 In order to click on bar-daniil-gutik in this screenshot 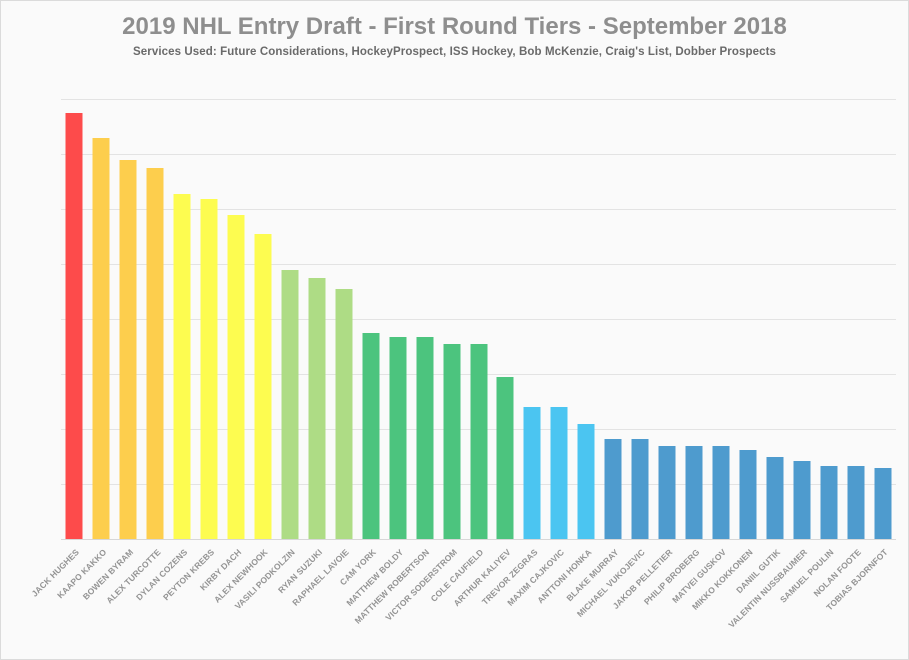, I will do `click(775, 497)`.